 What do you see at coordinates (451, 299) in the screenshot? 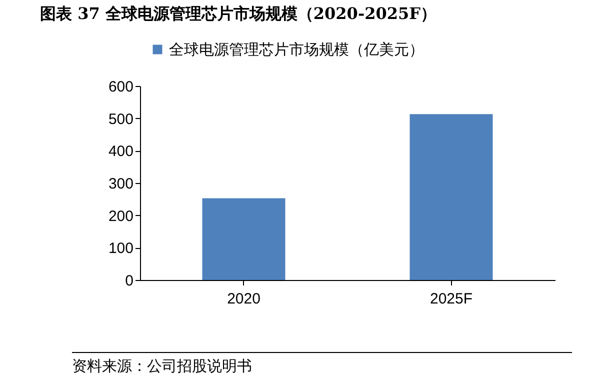
I see `x-tick-label: 2025F` at bounding box center [451, 299].